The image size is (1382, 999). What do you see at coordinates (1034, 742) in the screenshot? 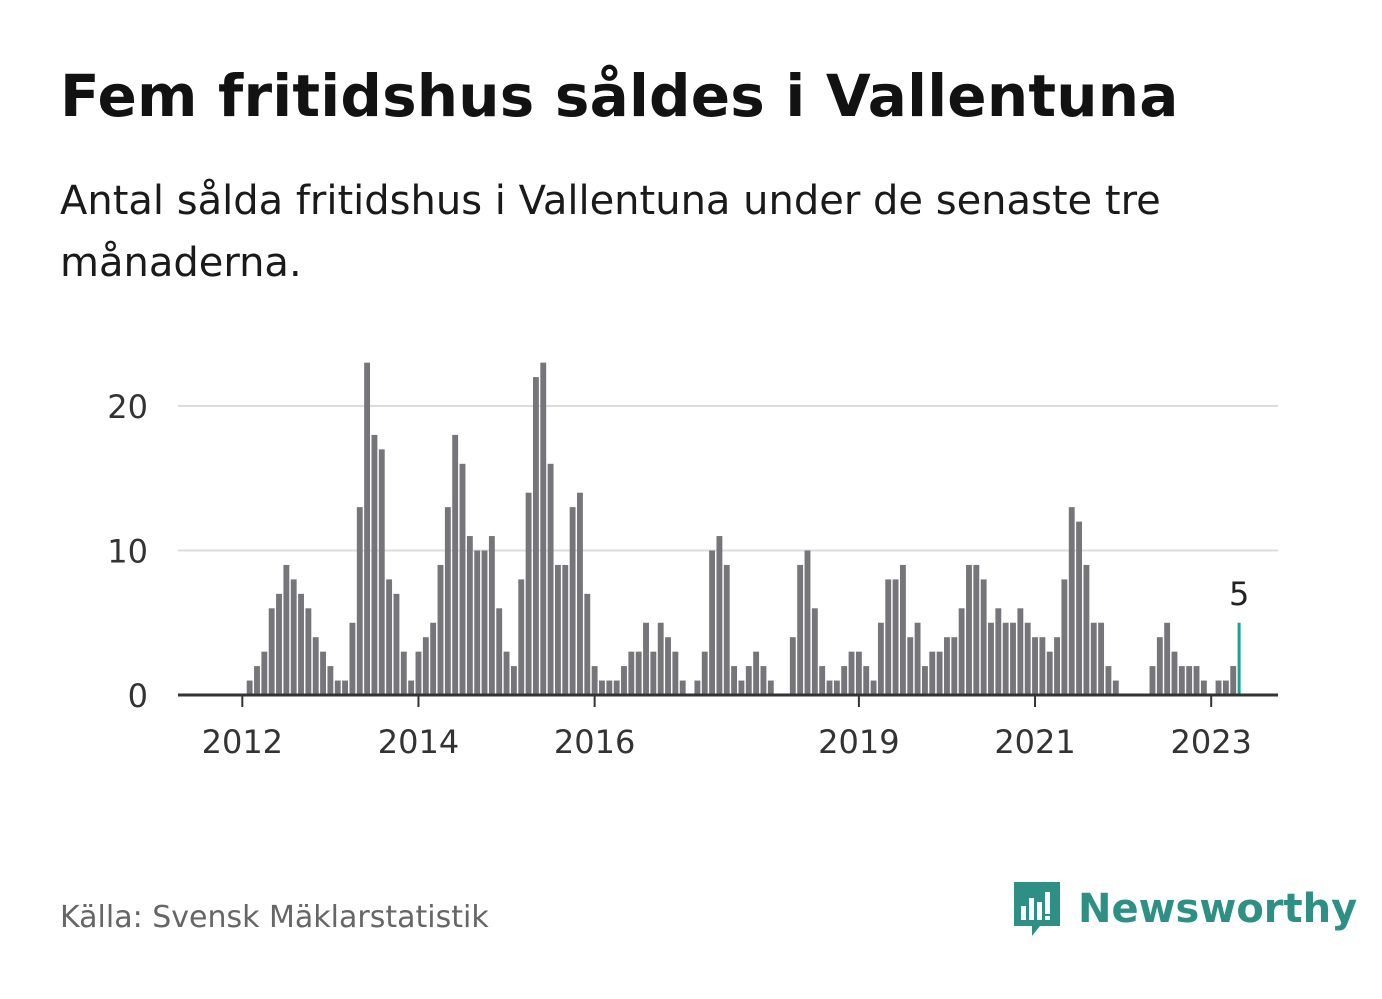
I see `x-tick-label: 2021` at bounding box center [1034, 742].